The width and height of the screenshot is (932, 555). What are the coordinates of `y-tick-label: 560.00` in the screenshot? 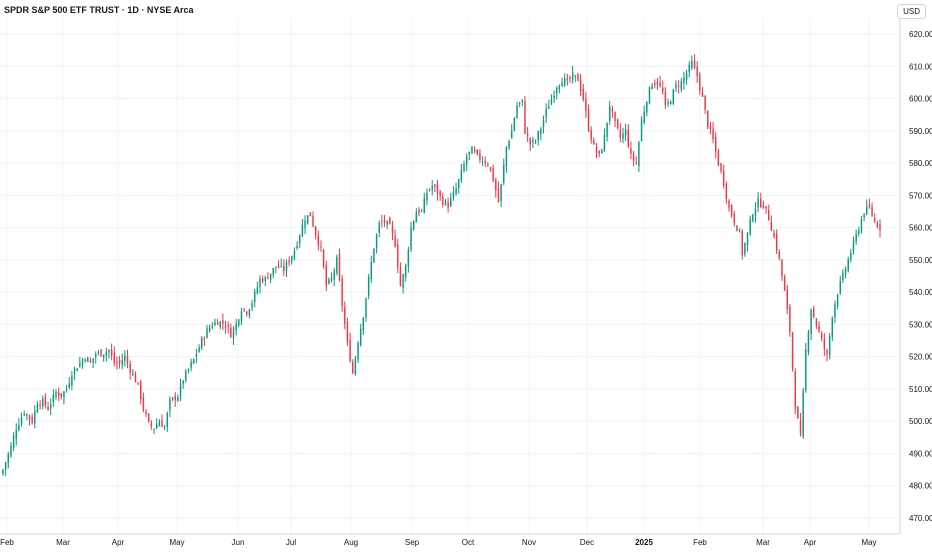 It's located at (920, 228).